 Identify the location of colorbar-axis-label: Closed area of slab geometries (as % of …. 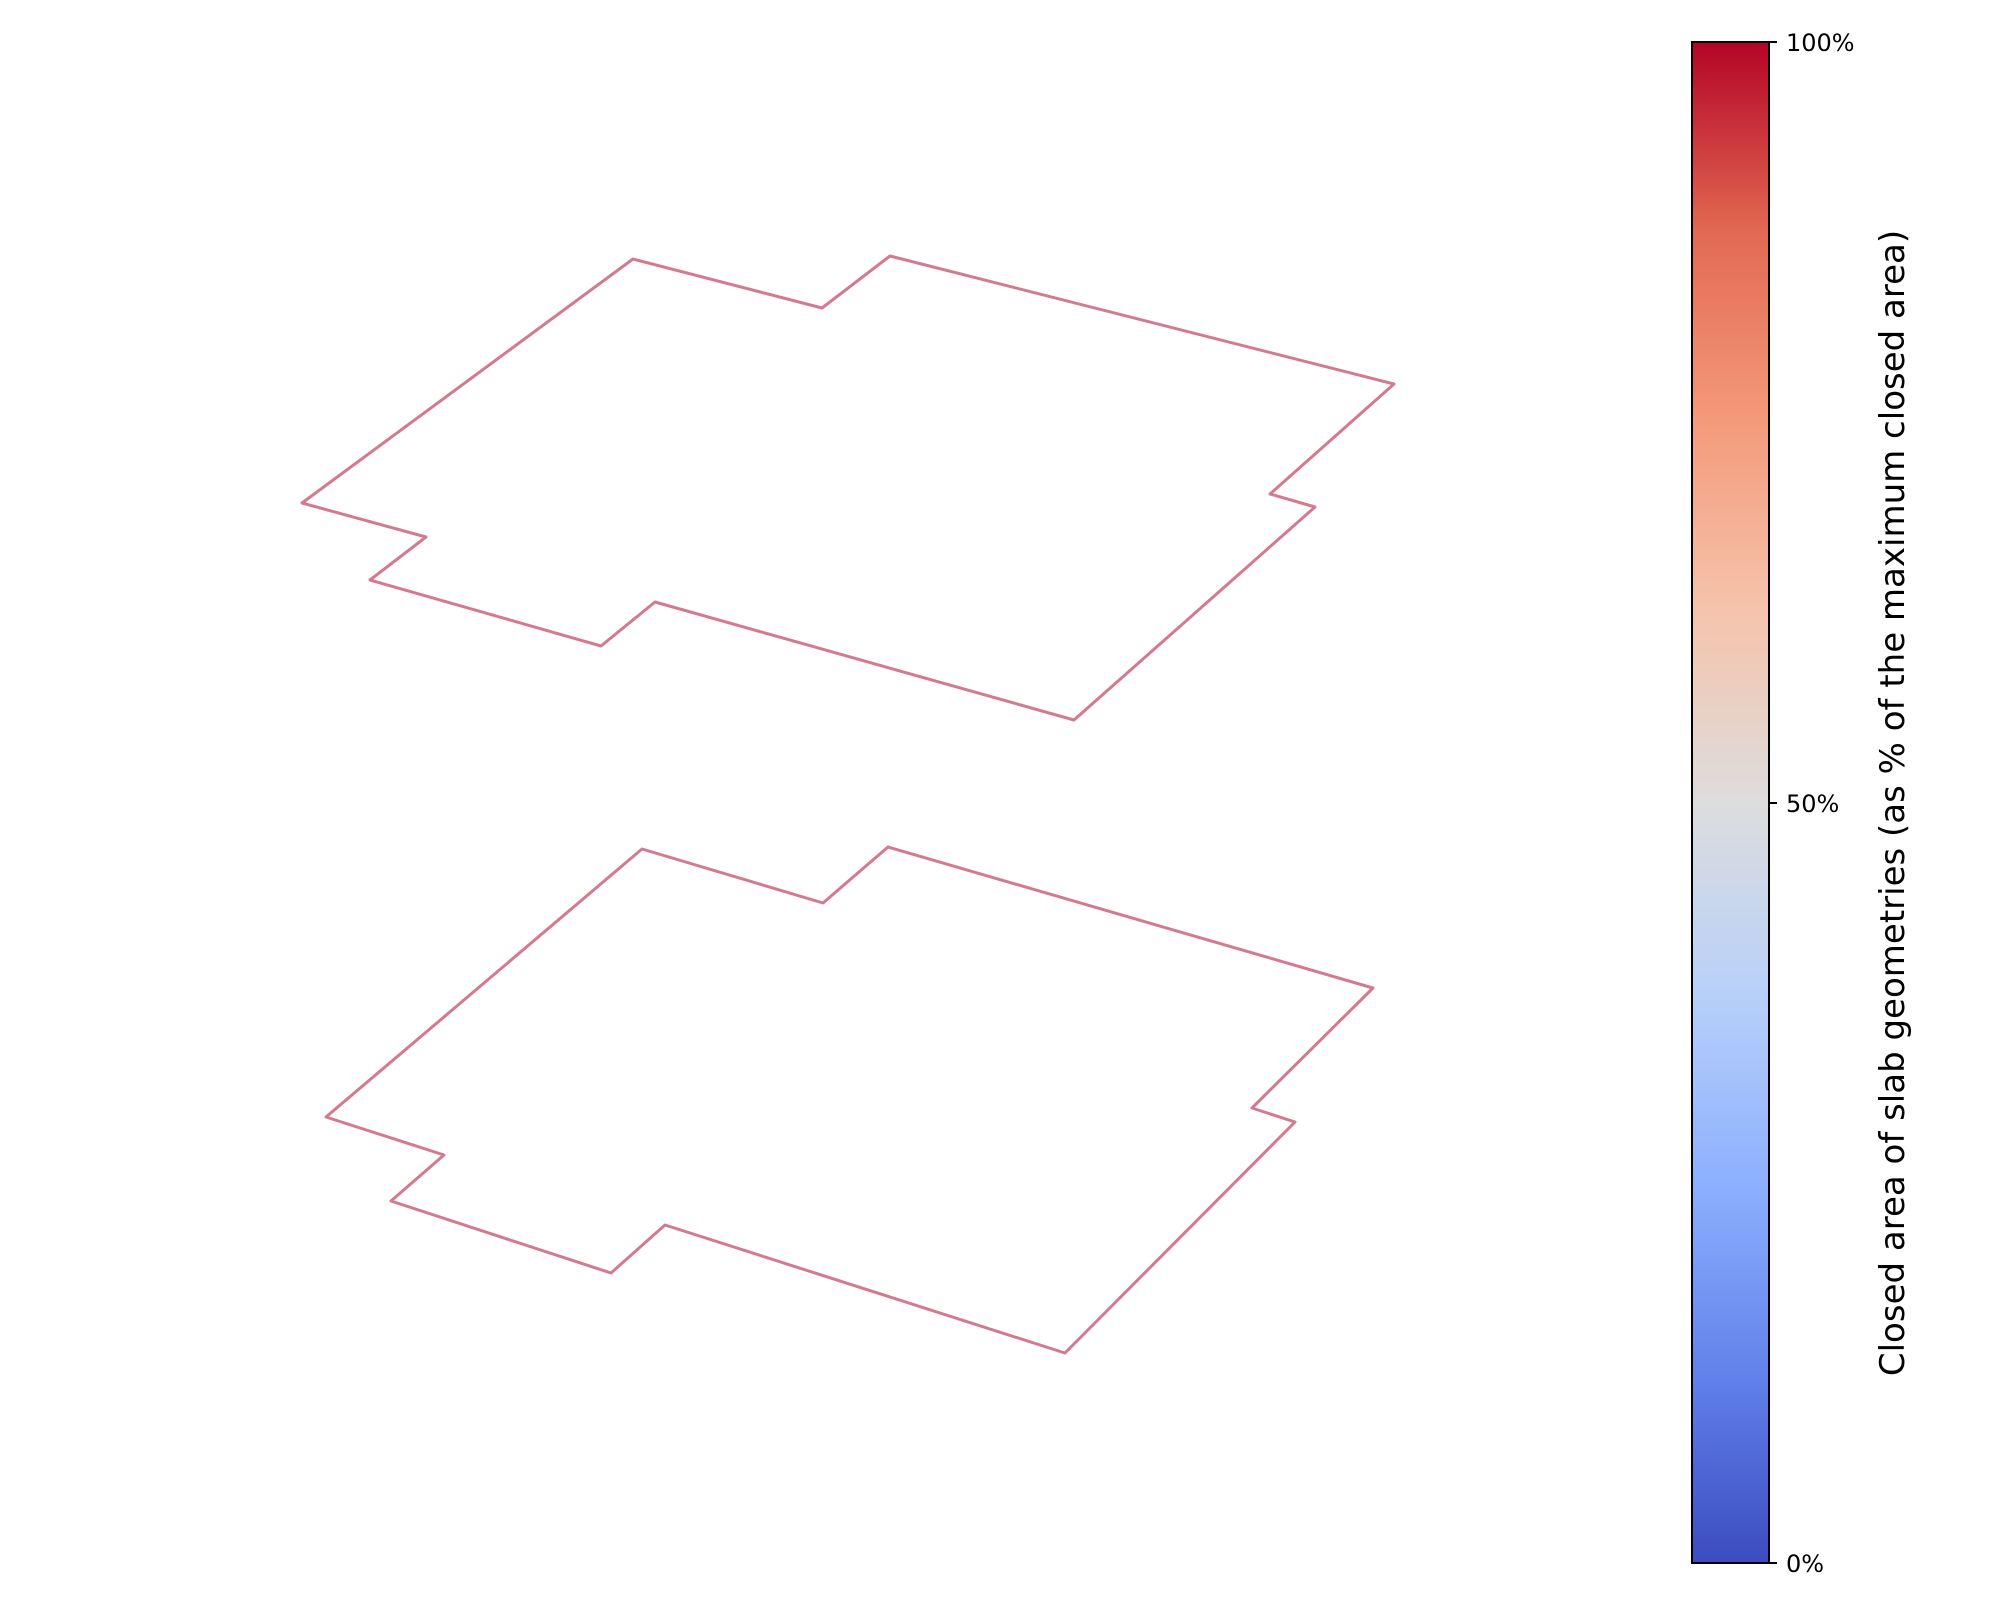
(1893, 803).